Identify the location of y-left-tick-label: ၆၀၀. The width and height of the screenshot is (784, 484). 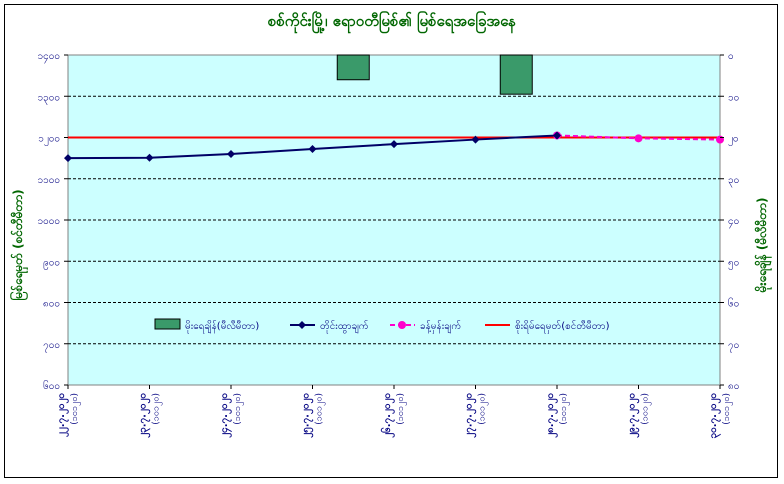
(51, 385).